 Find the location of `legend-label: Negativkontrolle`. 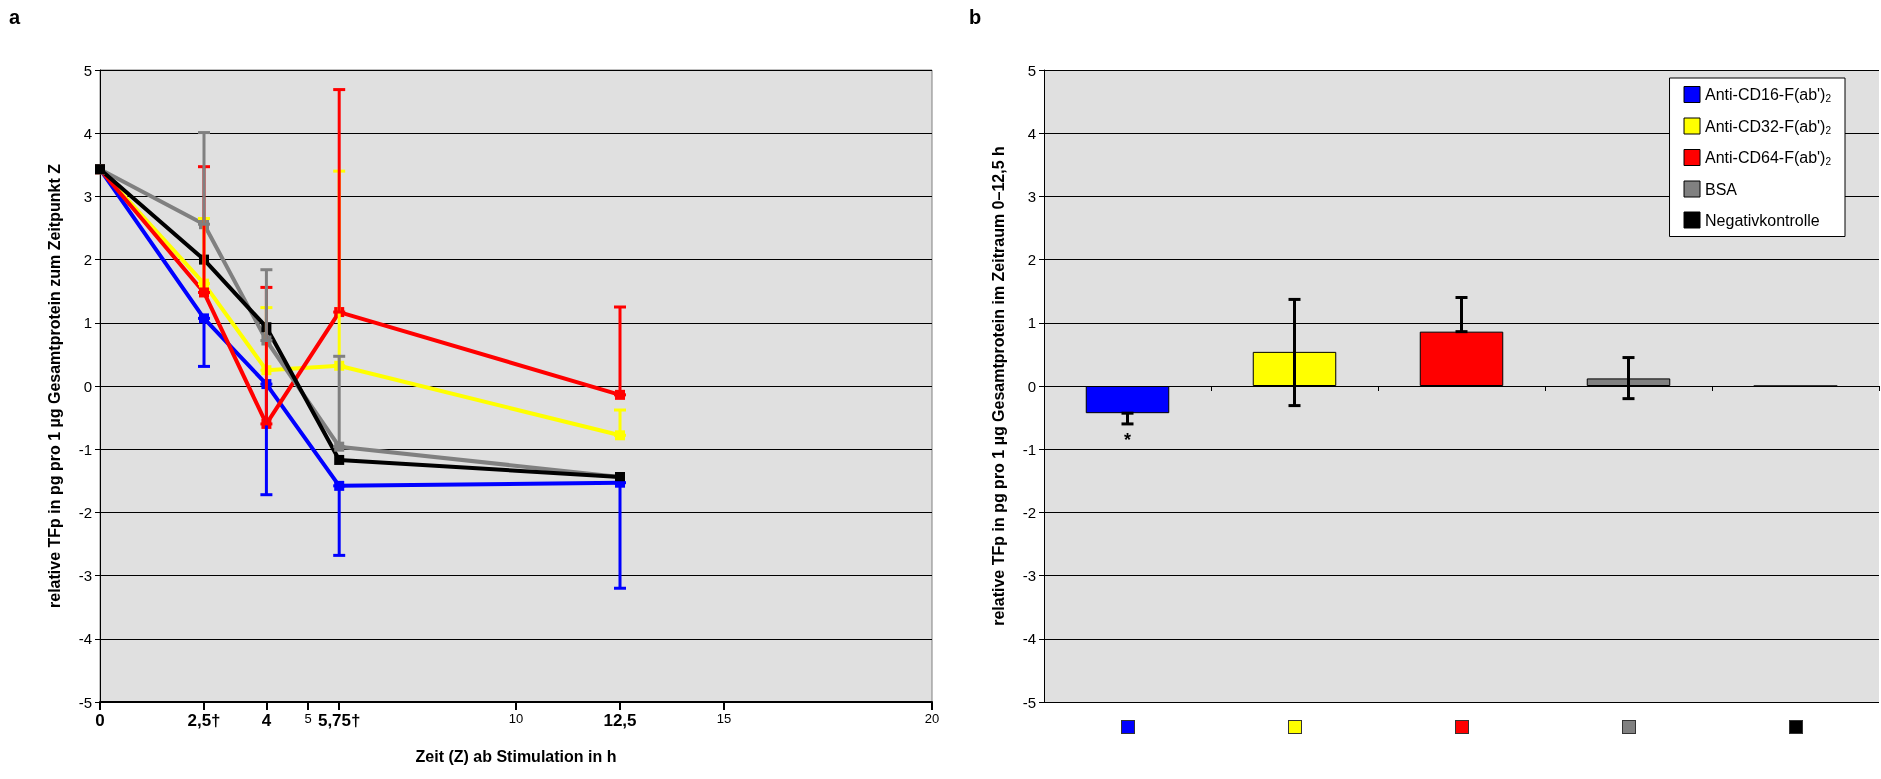

legend-label: Negativkontrolle is located at coordinates (1762, 220).